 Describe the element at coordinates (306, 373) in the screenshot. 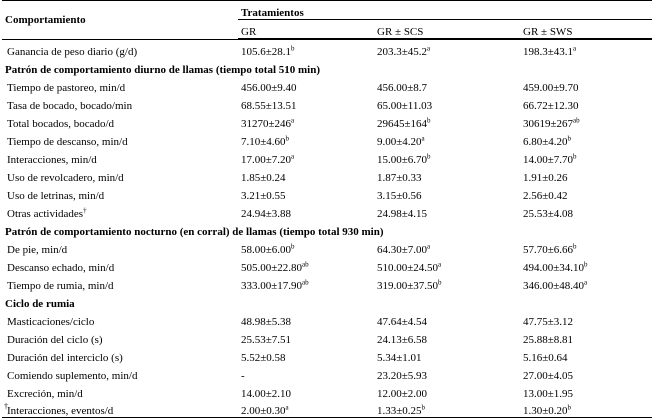

I see `cell-value: -` at that location.